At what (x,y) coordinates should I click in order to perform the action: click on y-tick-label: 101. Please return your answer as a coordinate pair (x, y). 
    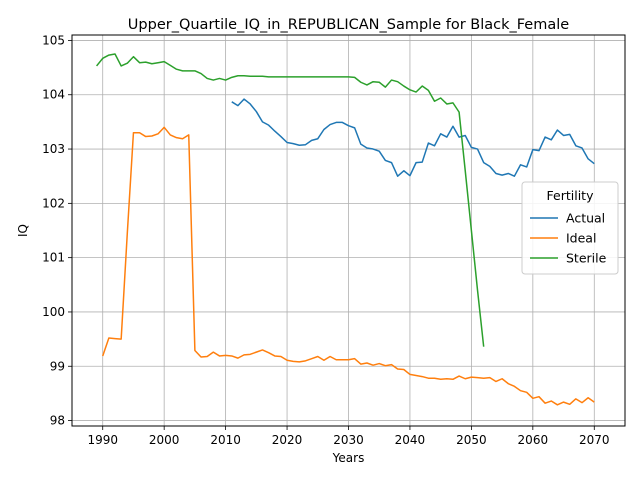
    Looking at the image, I should click on (53, 258).